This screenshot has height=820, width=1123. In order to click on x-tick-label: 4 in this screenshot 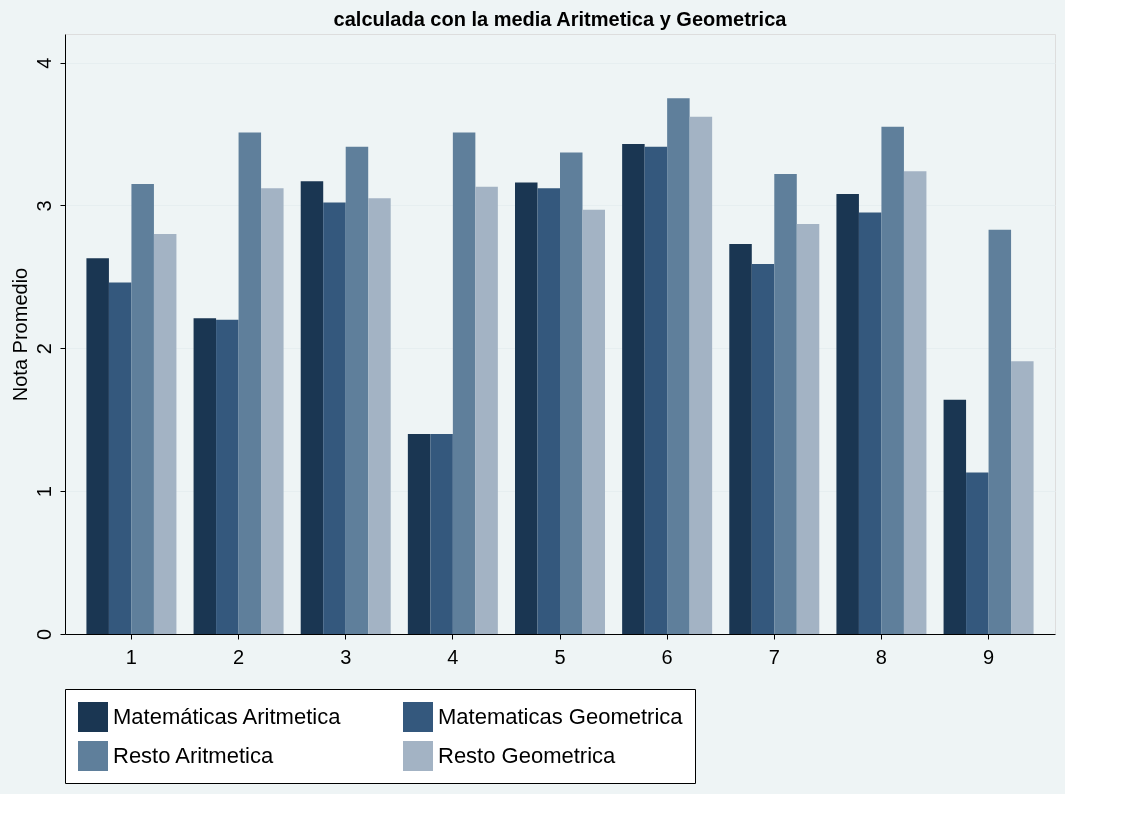, I will do `click(453, 656)`.